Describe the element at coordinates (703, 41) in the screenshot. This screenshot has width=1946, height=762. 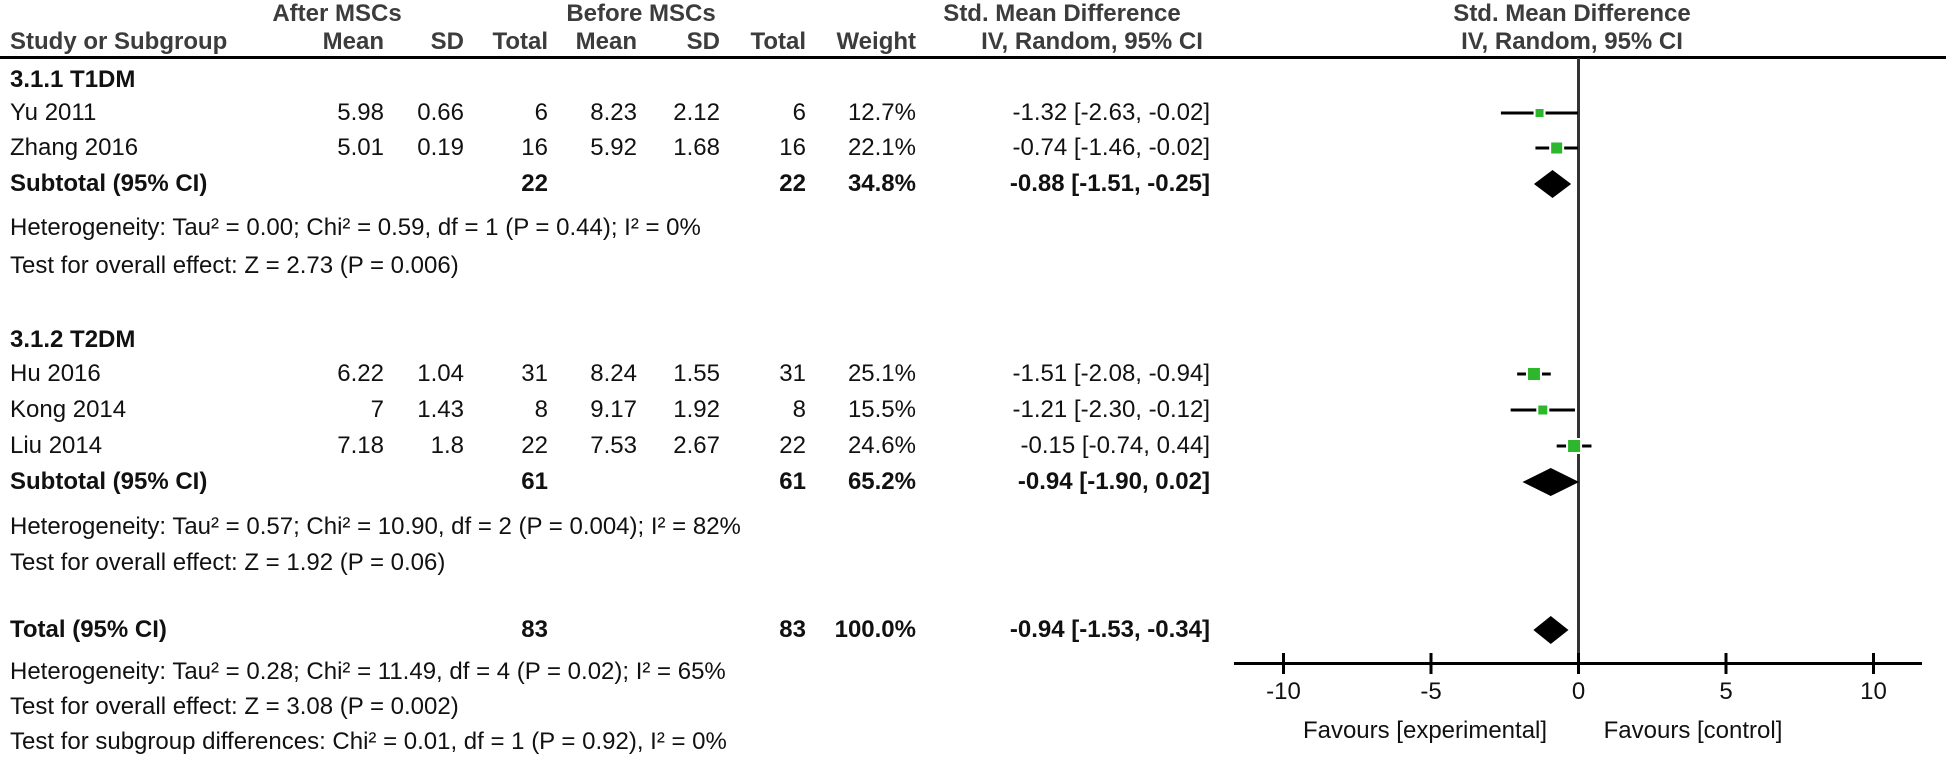
I see `col-header-sd-before: SD` at that location.